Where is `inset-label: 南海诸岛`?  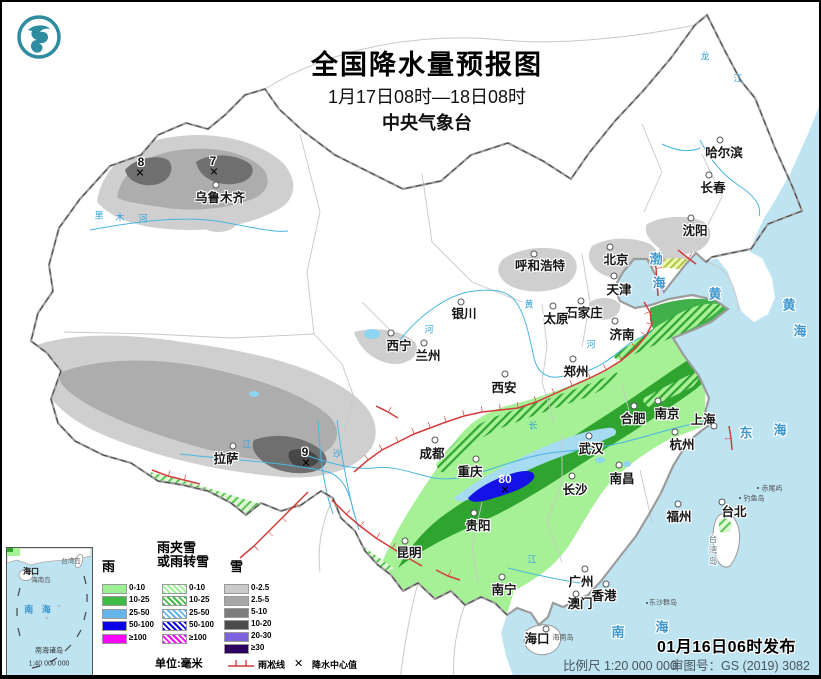
inset-label: 南海诸岛 is located at coordinates (49, 651).